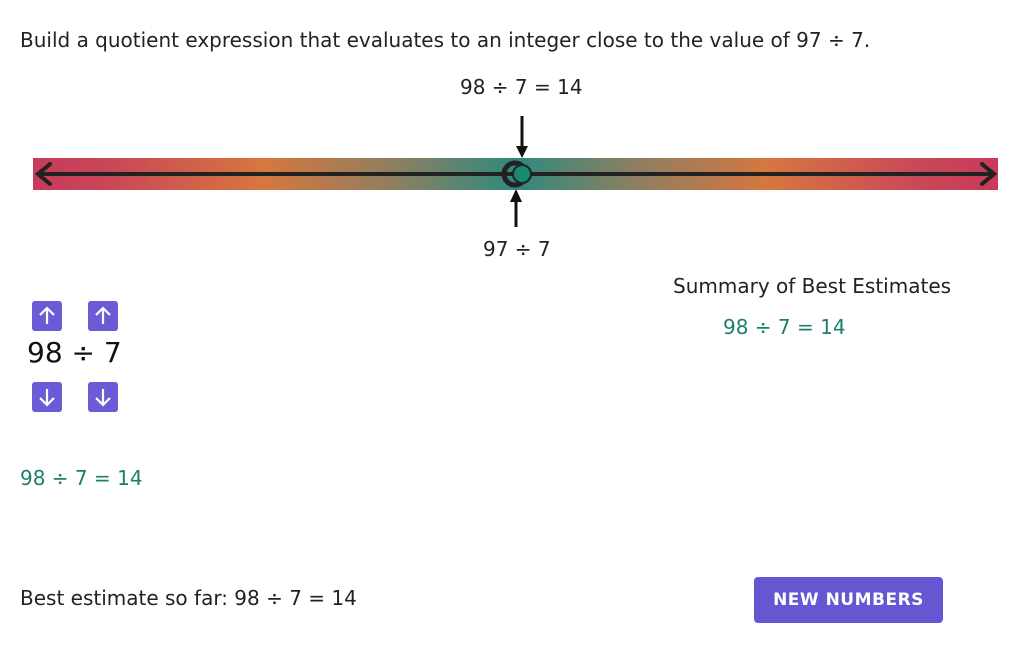  Describe the element at coordinates (188, 598) in the screenshot. I see `best-estimate: Best estimate so far: 98 ÷ 7 = 14` at that location.